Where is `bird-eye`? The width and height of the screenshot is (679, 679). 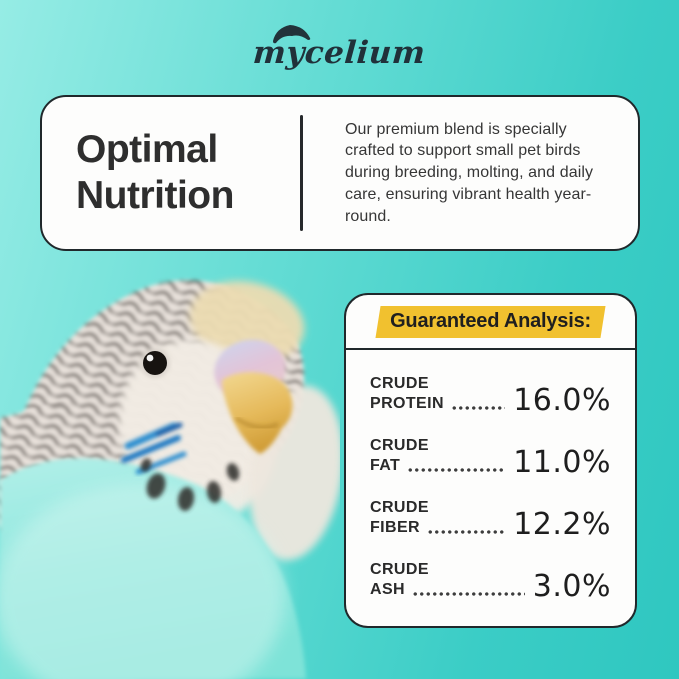 bird-eye is located at coordinates (155, 363).